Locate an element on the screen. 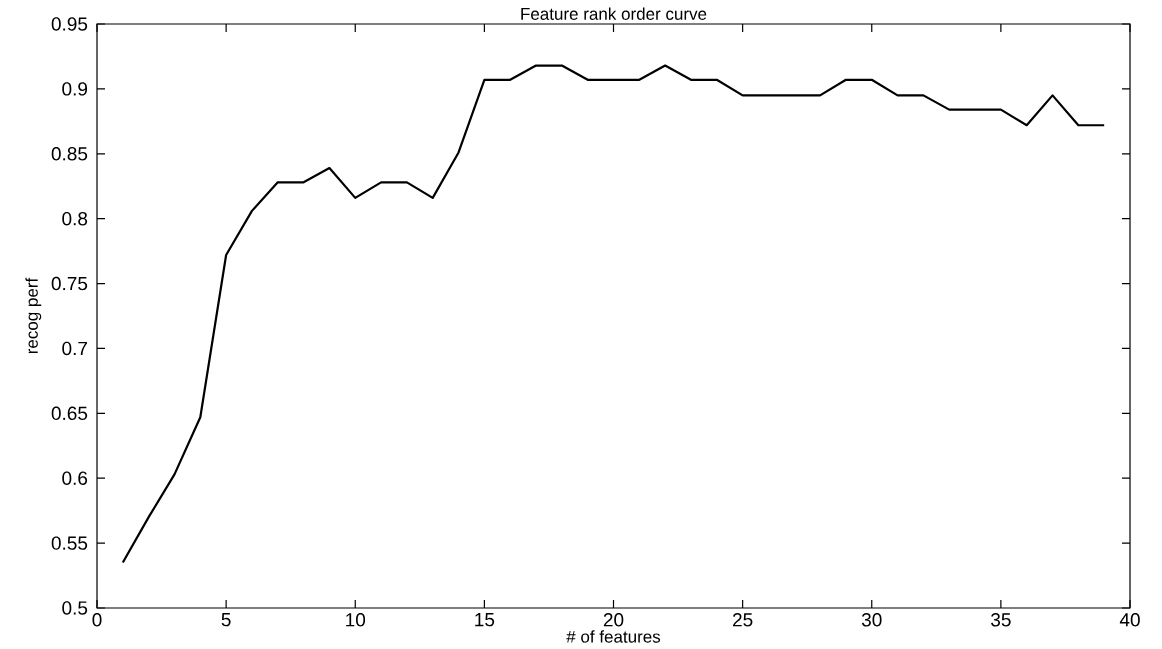 This screenshot has width=1162, height=649. x-axis-title: # of features is located at coordinates (613, 636).